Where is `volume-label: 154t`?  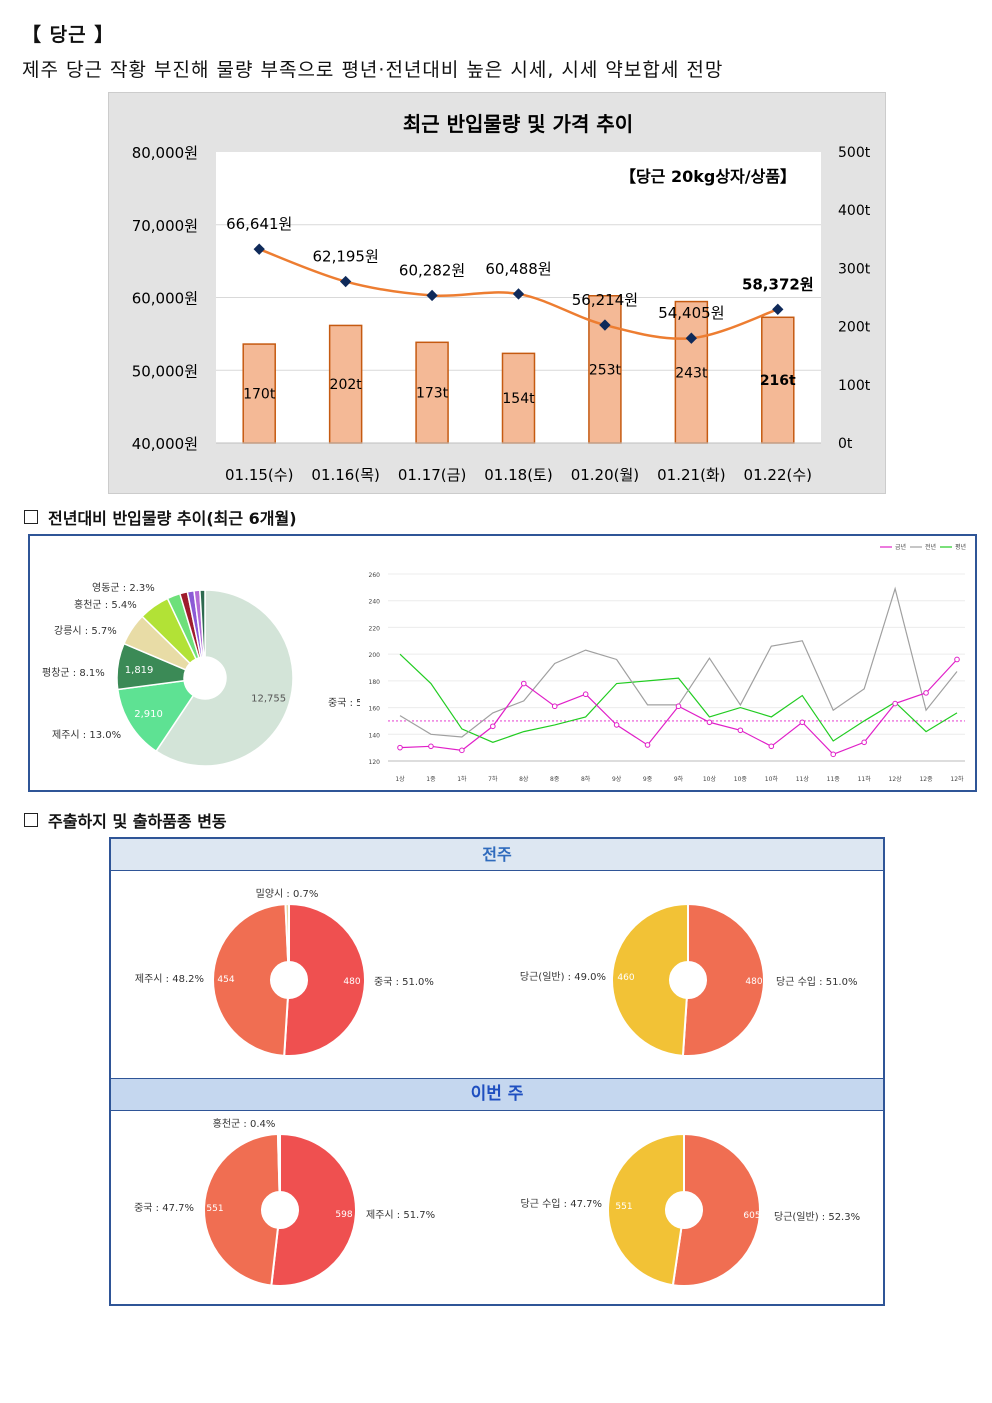 volume-label: 154t is located at coordinates (518, 399).